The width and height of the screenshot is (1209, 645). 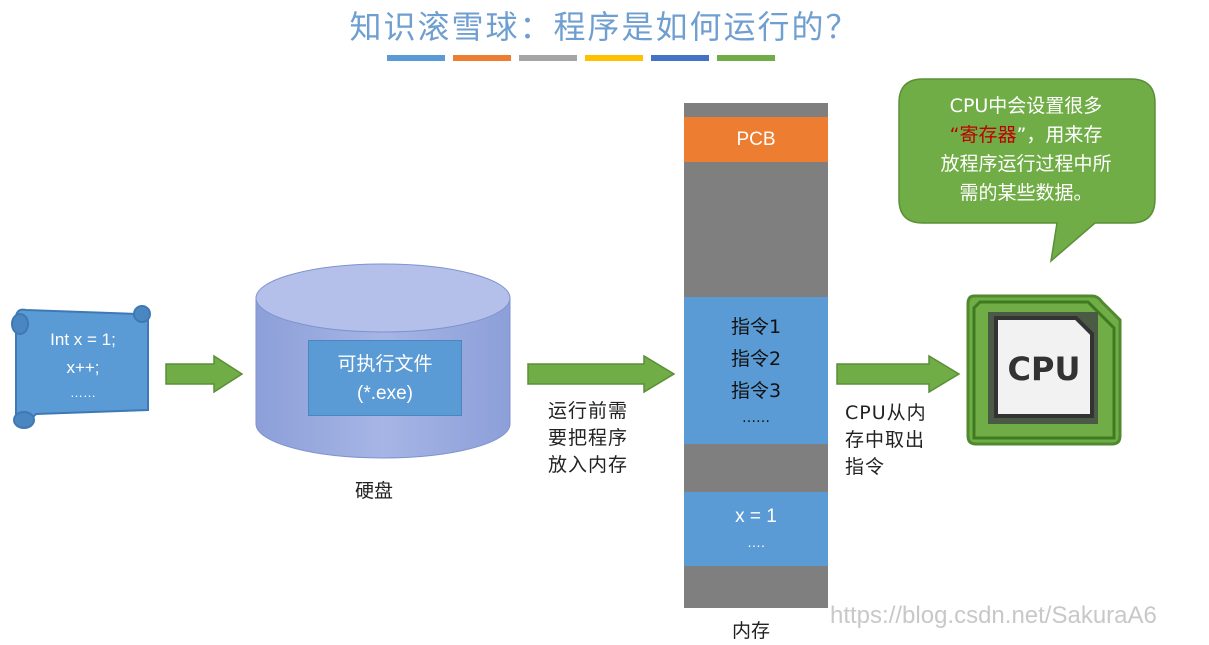 I want to click on load-line: 运行前需, so click(x=588, y=411).